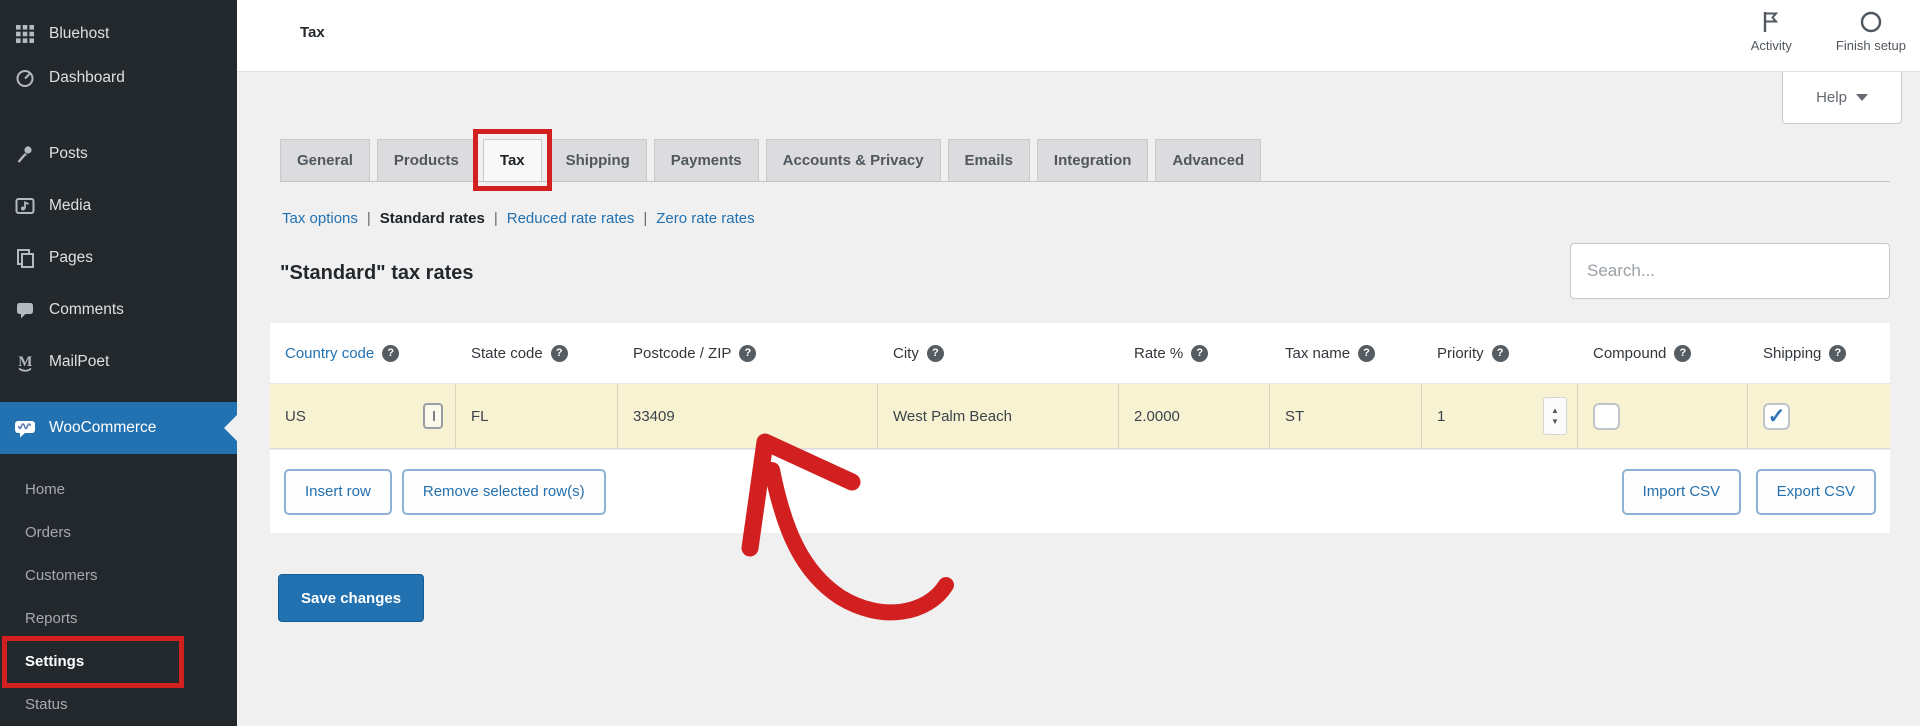  Describe the element at coordinates (25, 78) in the screenshot. I see `dashboard-gauge-icon` at that location.